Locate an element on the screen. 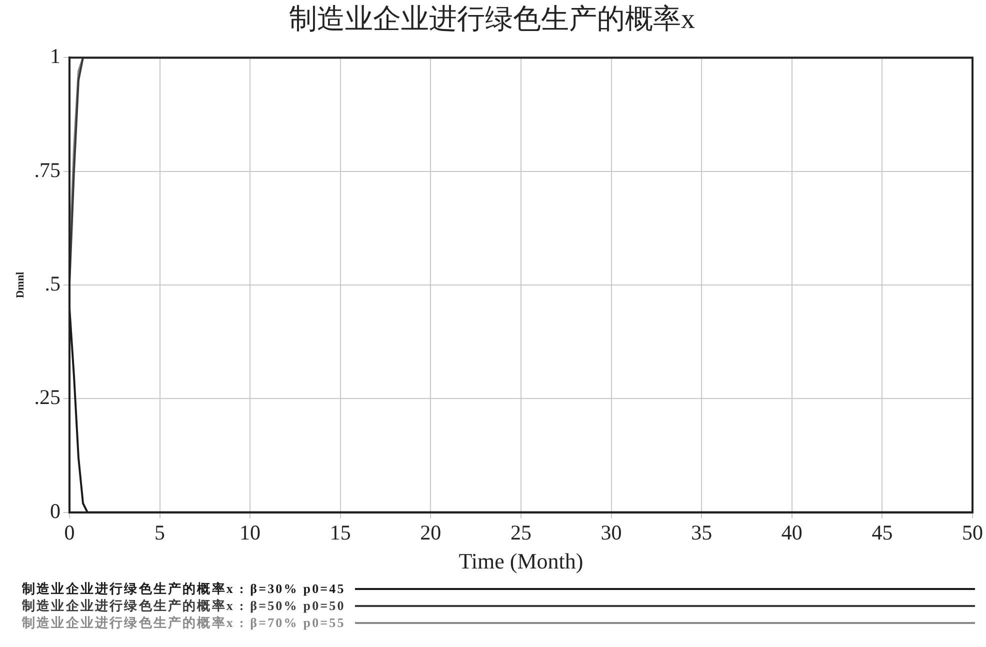 The height and width of the screenshot is (647, 986). chart-title: 制造业企业进行绿色生产的概率x is located at coordinates (492, 20).